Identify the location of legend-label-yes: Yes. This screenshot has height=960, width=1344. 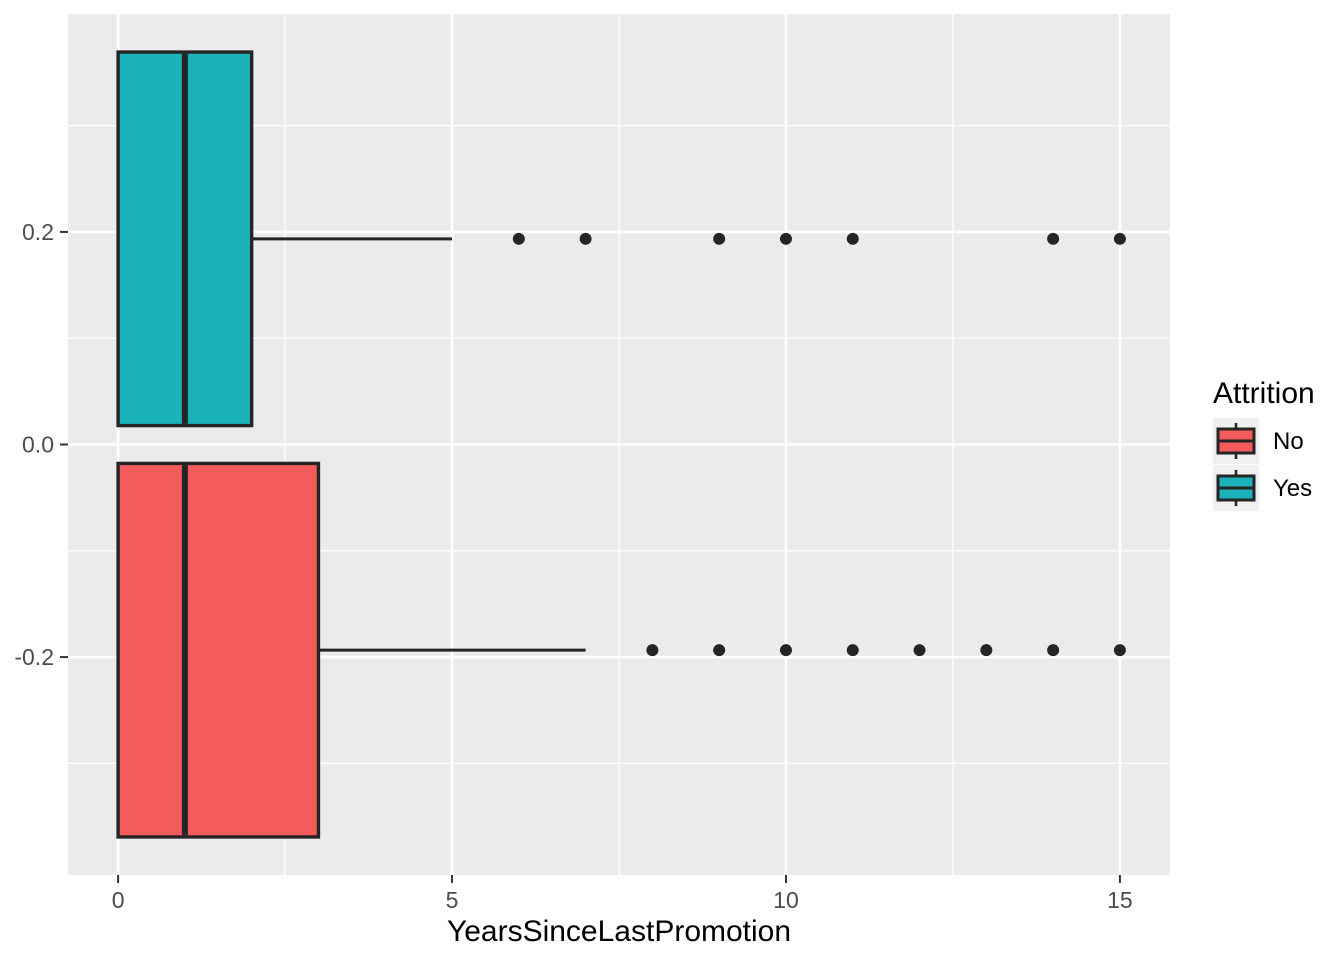
(1292, 488).